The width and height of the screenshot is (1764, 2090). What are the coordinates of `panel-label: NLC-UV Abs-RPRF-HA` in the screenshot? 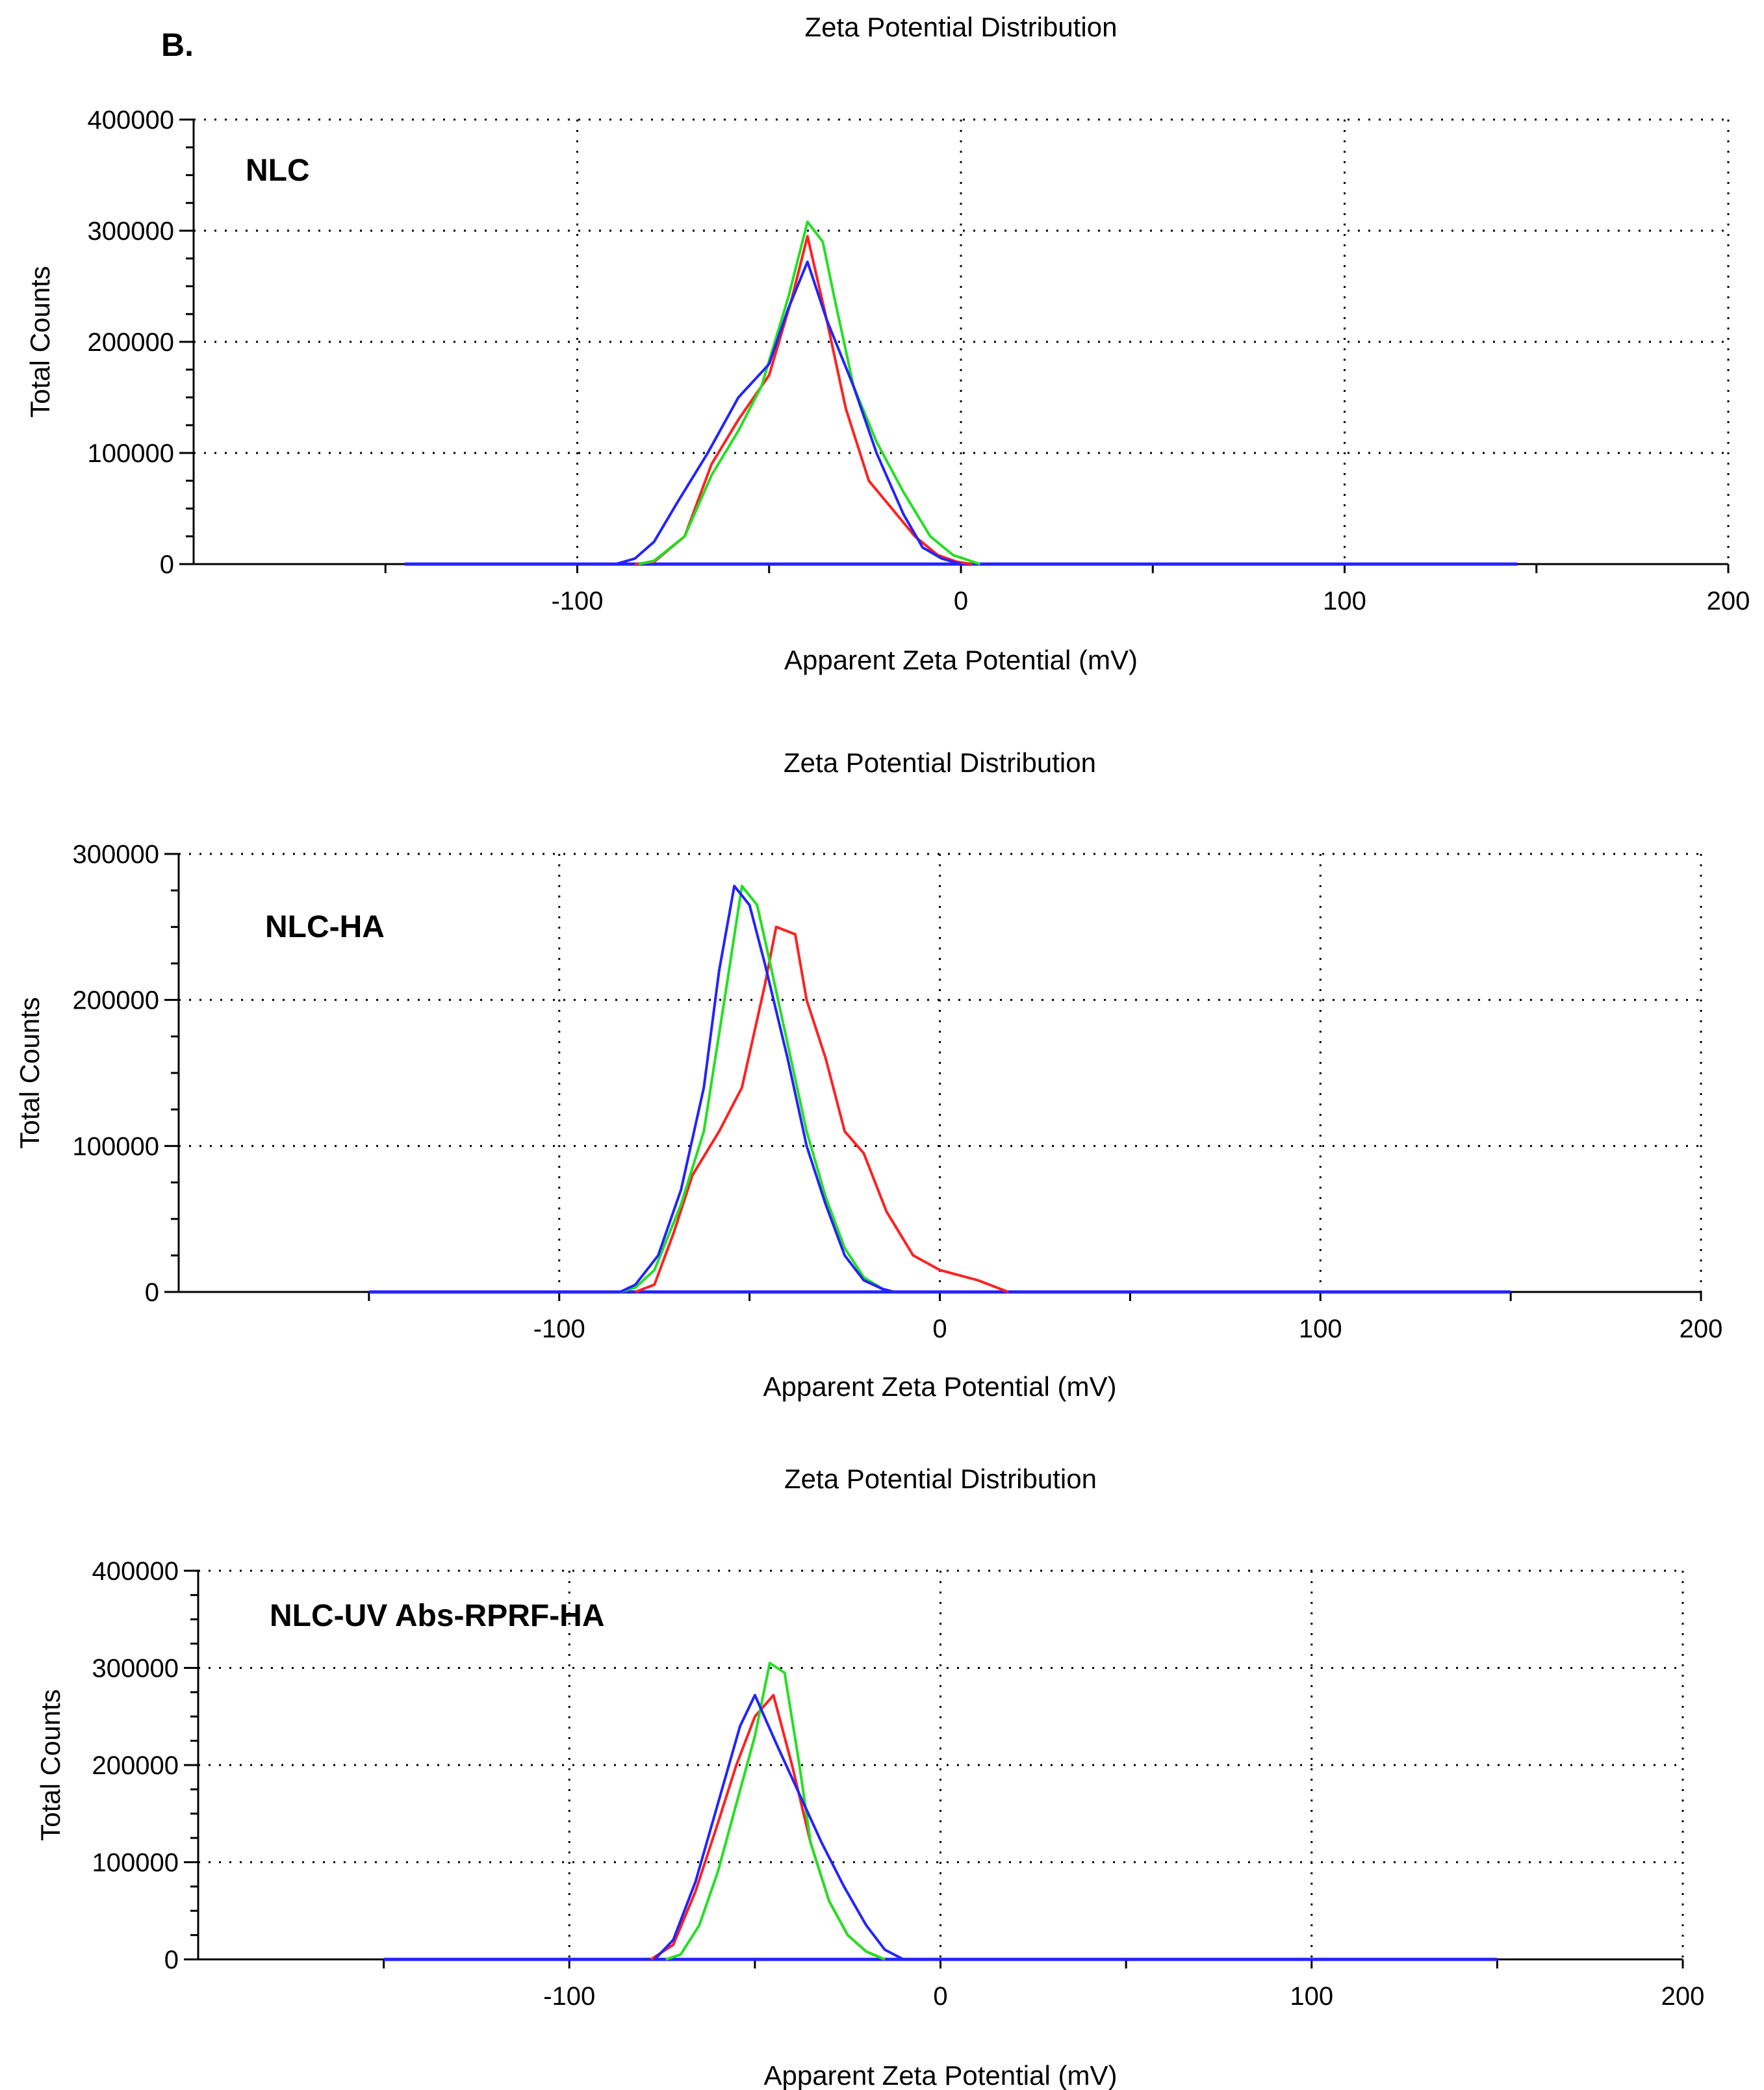 It's located at (437, 1616).